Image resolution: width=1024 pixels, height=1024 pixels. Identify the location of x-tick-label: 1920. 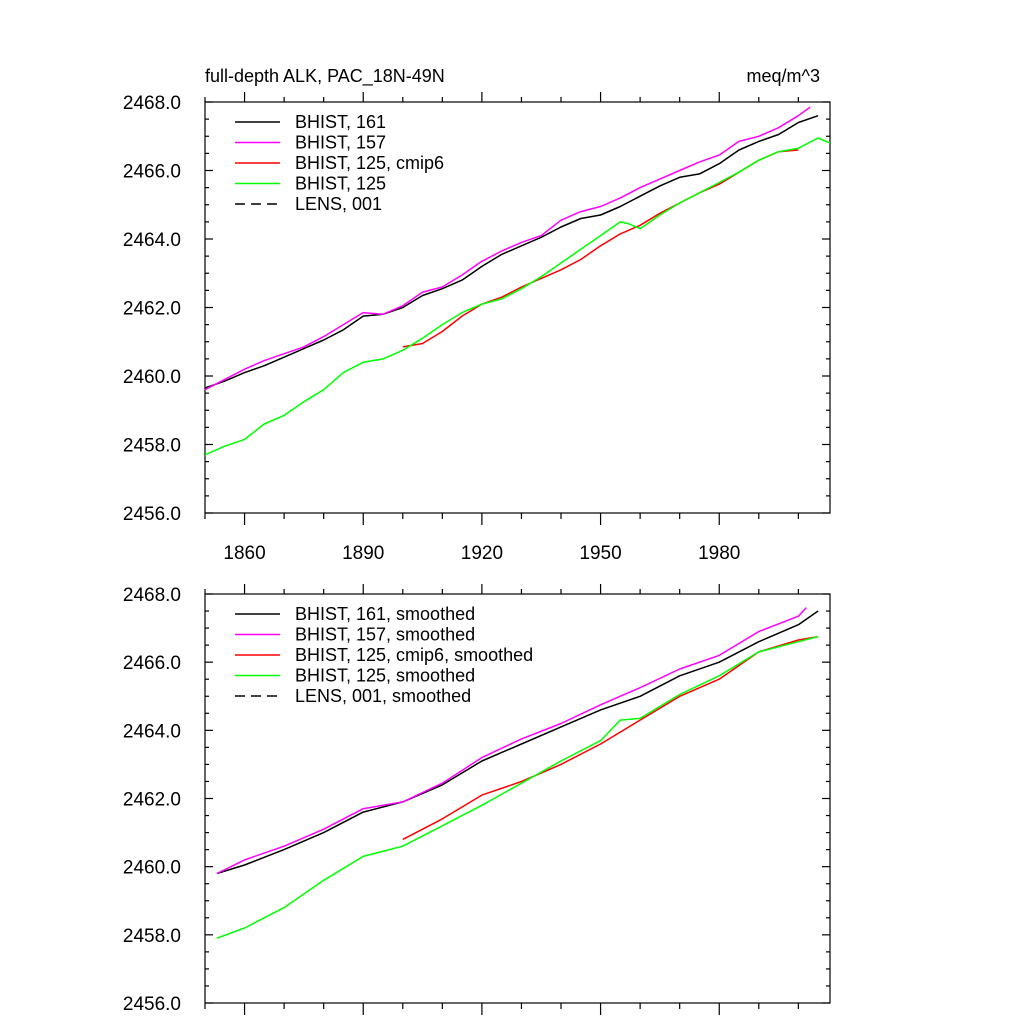
(482, 553).